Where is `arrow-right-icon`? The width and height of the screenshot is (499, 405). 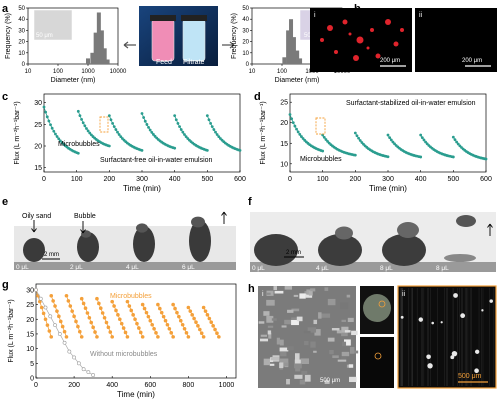
arrow-right-icon is located at coordinates (228, 45).